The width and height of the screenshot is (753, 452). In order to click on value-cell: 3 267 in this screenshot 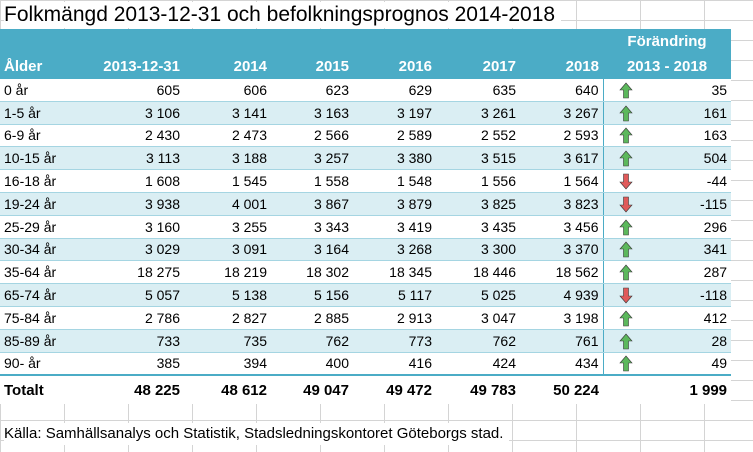, I will do `click(561, 113)`.